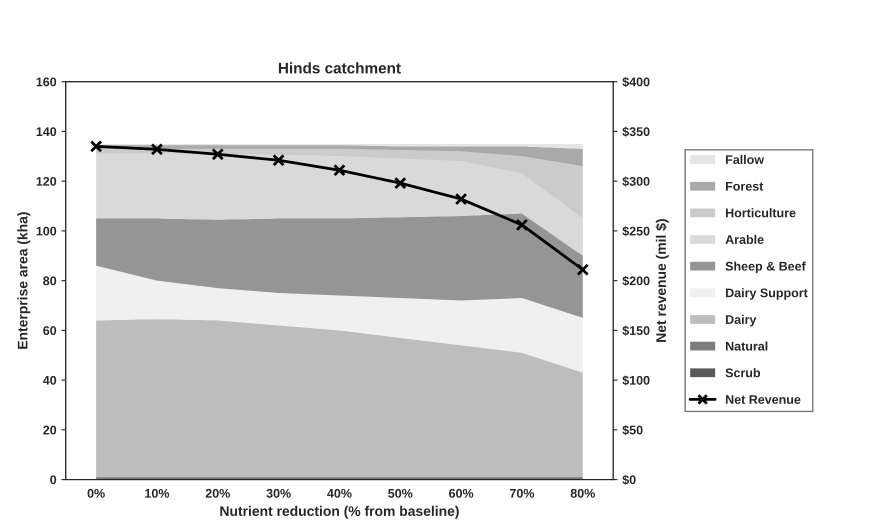 The image size is (876, 527). I want to click on x-tick-label: 20%, so click(218, 493).